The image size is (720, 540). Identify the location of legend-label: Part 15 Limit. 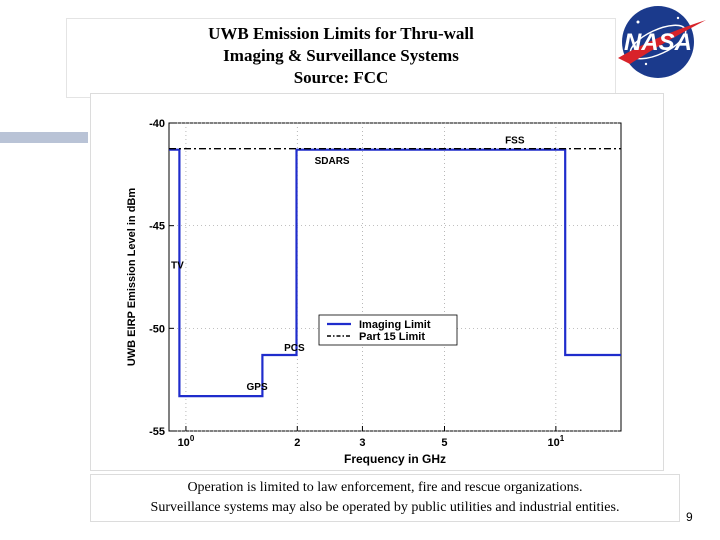
(392, 337).